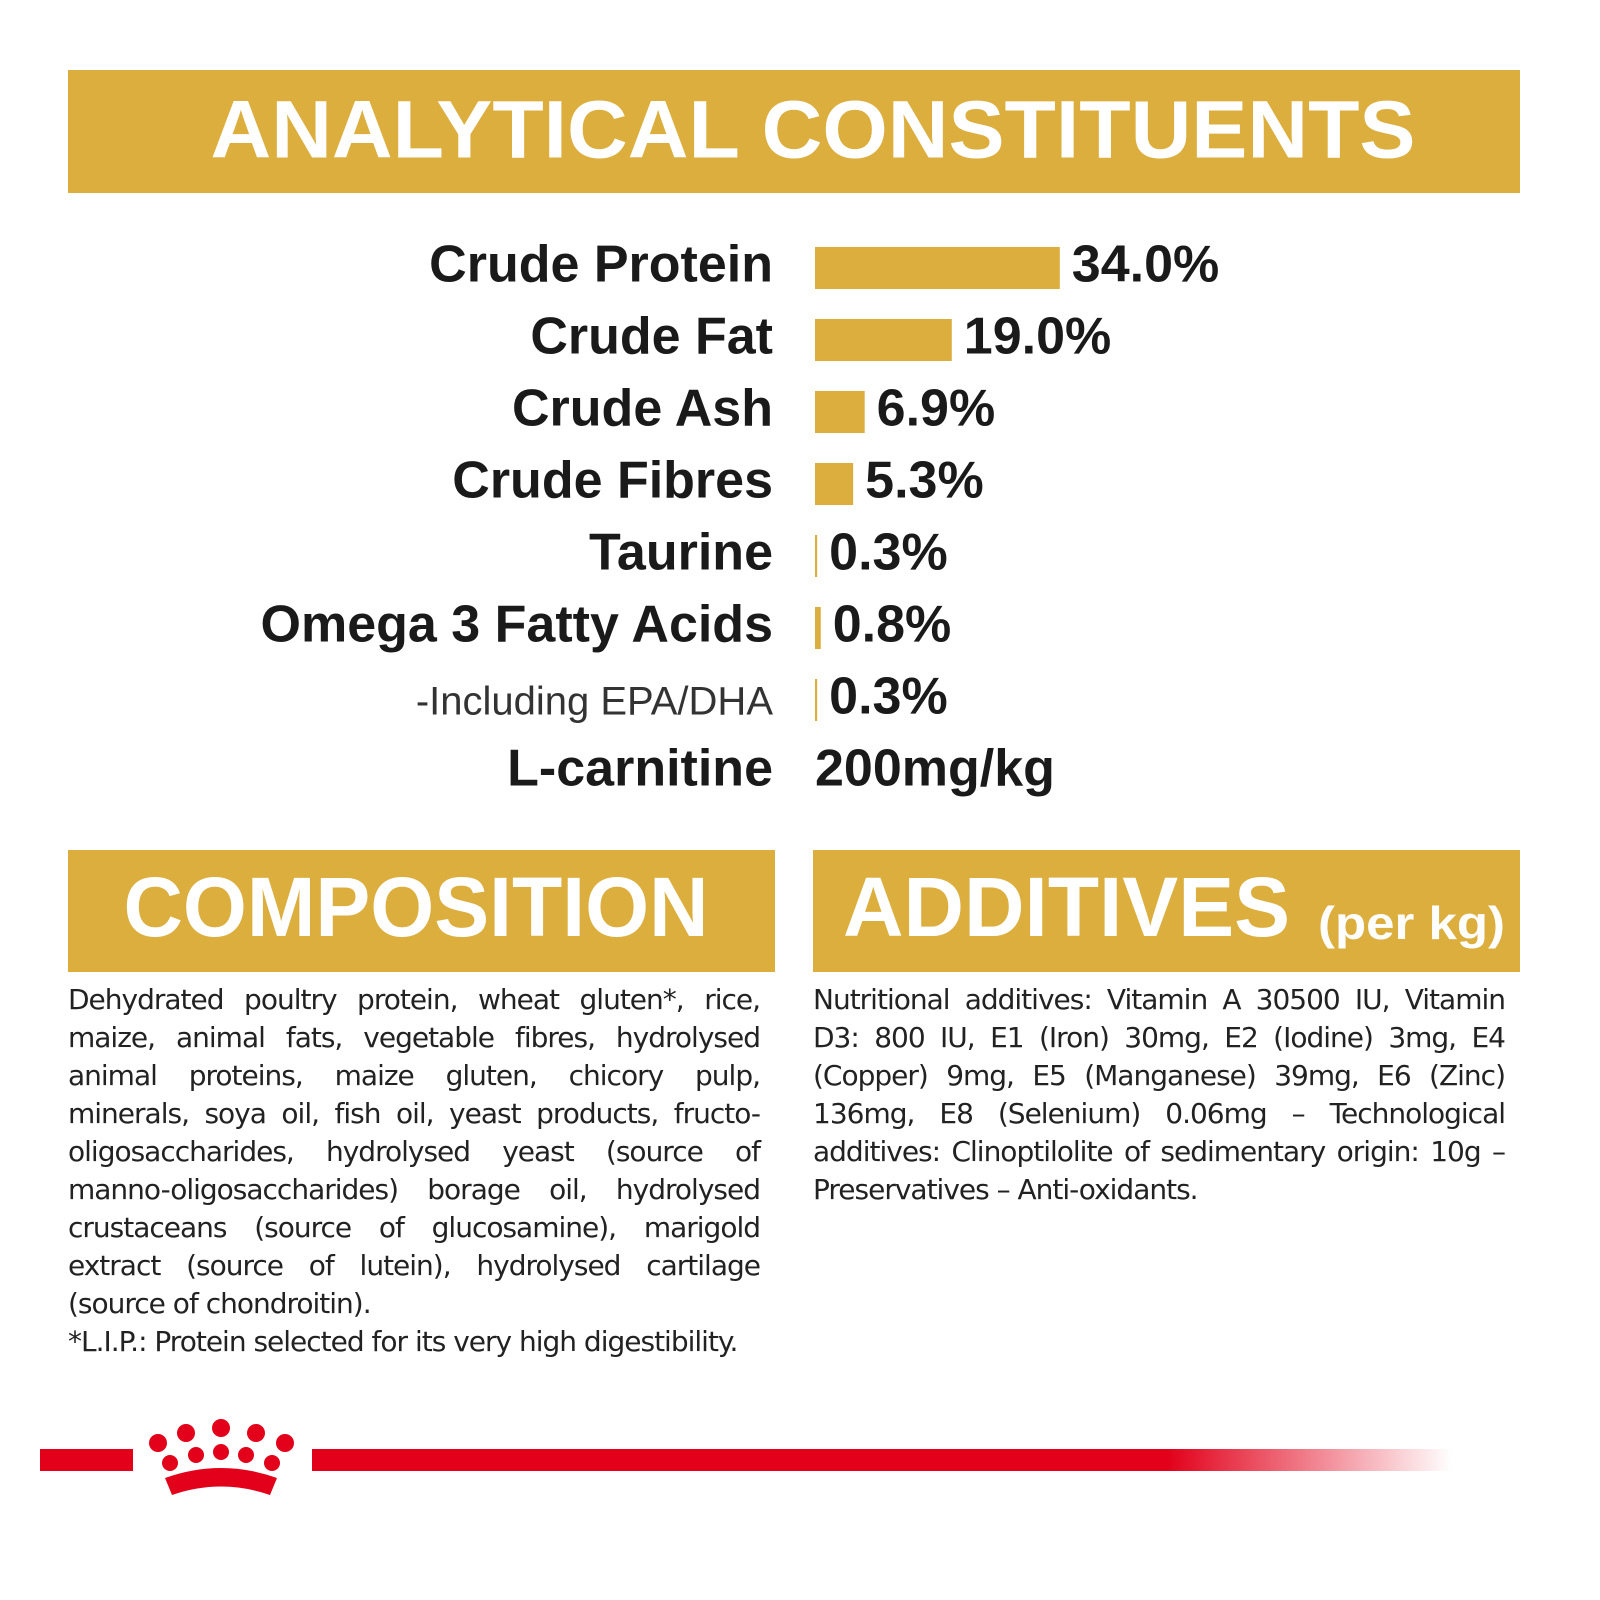 The image size is (1600, 1600). I want to click on brand-line, so click(746, 1457).